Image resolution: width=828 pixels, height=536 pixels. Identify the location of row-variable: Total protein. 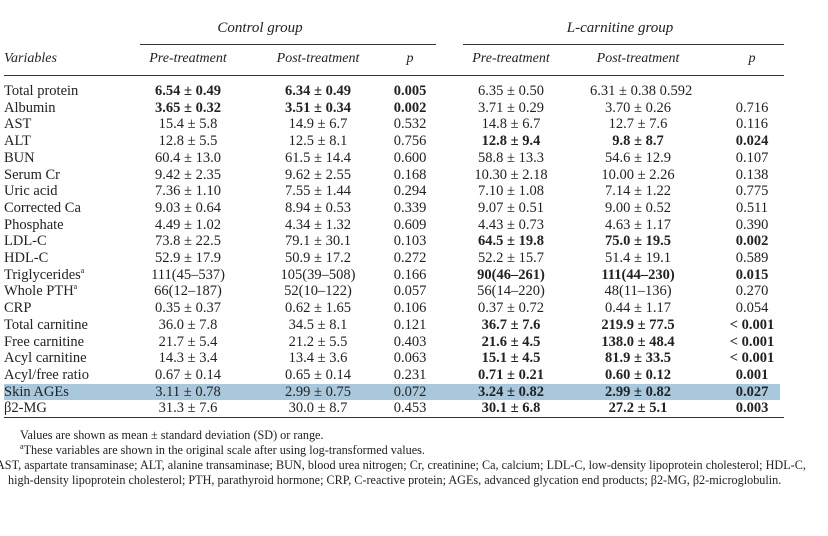
(41, 91).